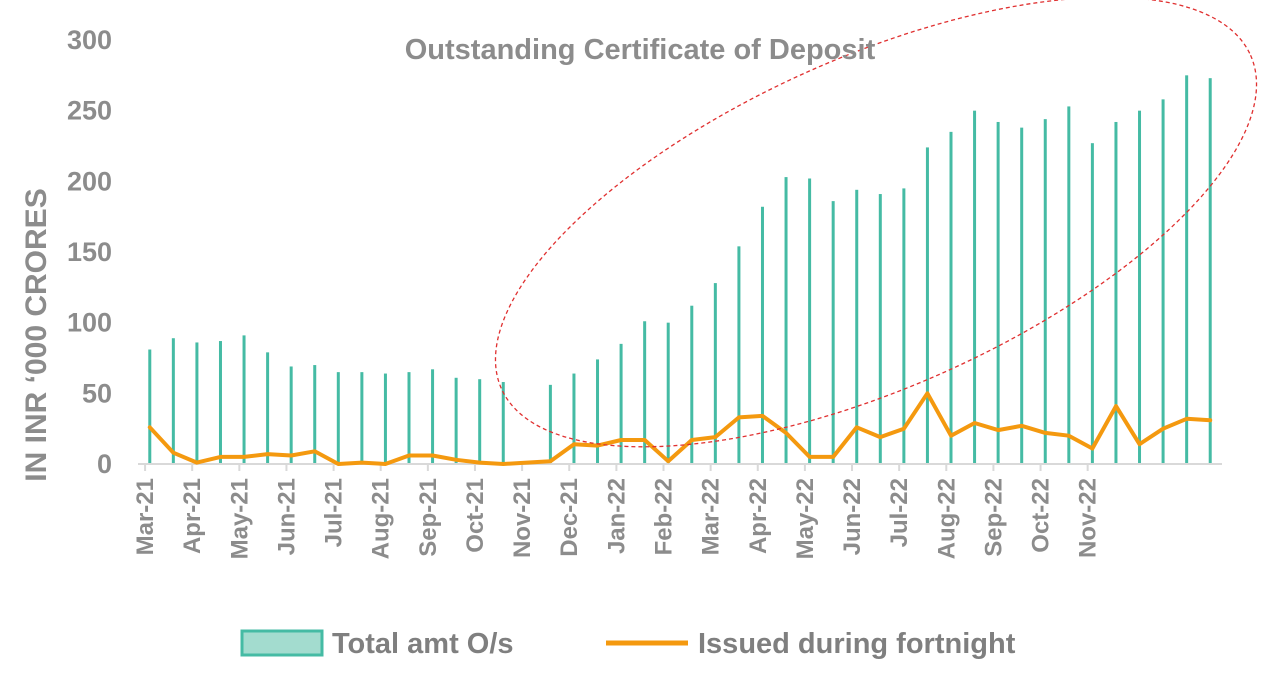 The width and height of the screenshot is (1273, 676). What do you see at coordinates (381, 518) in the screenshot?
I see `x-tick-label: Aug-21` at bounding box center [381, 518].